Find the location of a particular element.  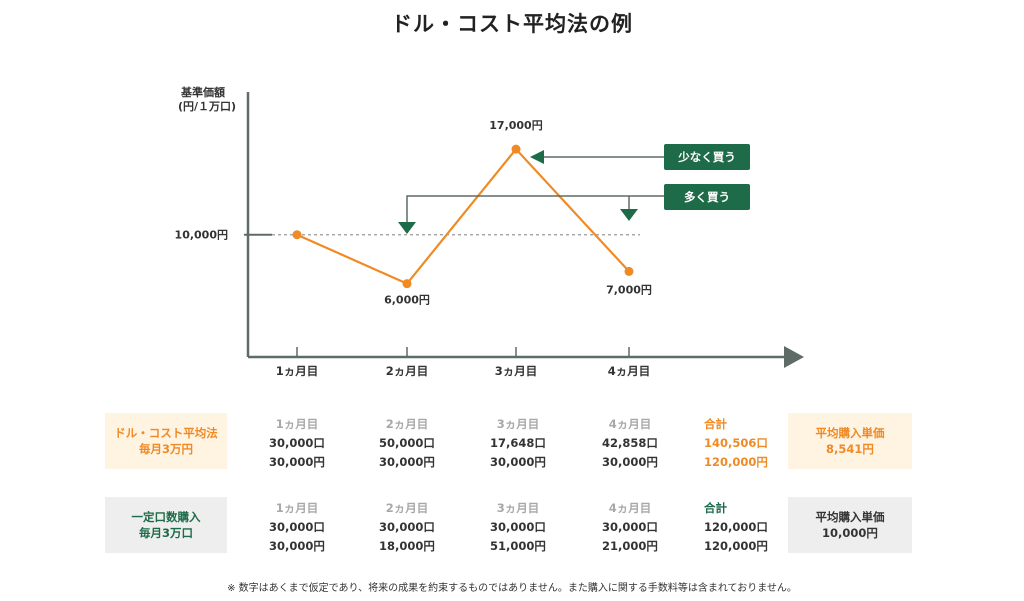

fixed-avg-box: 平均購入単価 10,000円 is located at coordinates (850, 525).